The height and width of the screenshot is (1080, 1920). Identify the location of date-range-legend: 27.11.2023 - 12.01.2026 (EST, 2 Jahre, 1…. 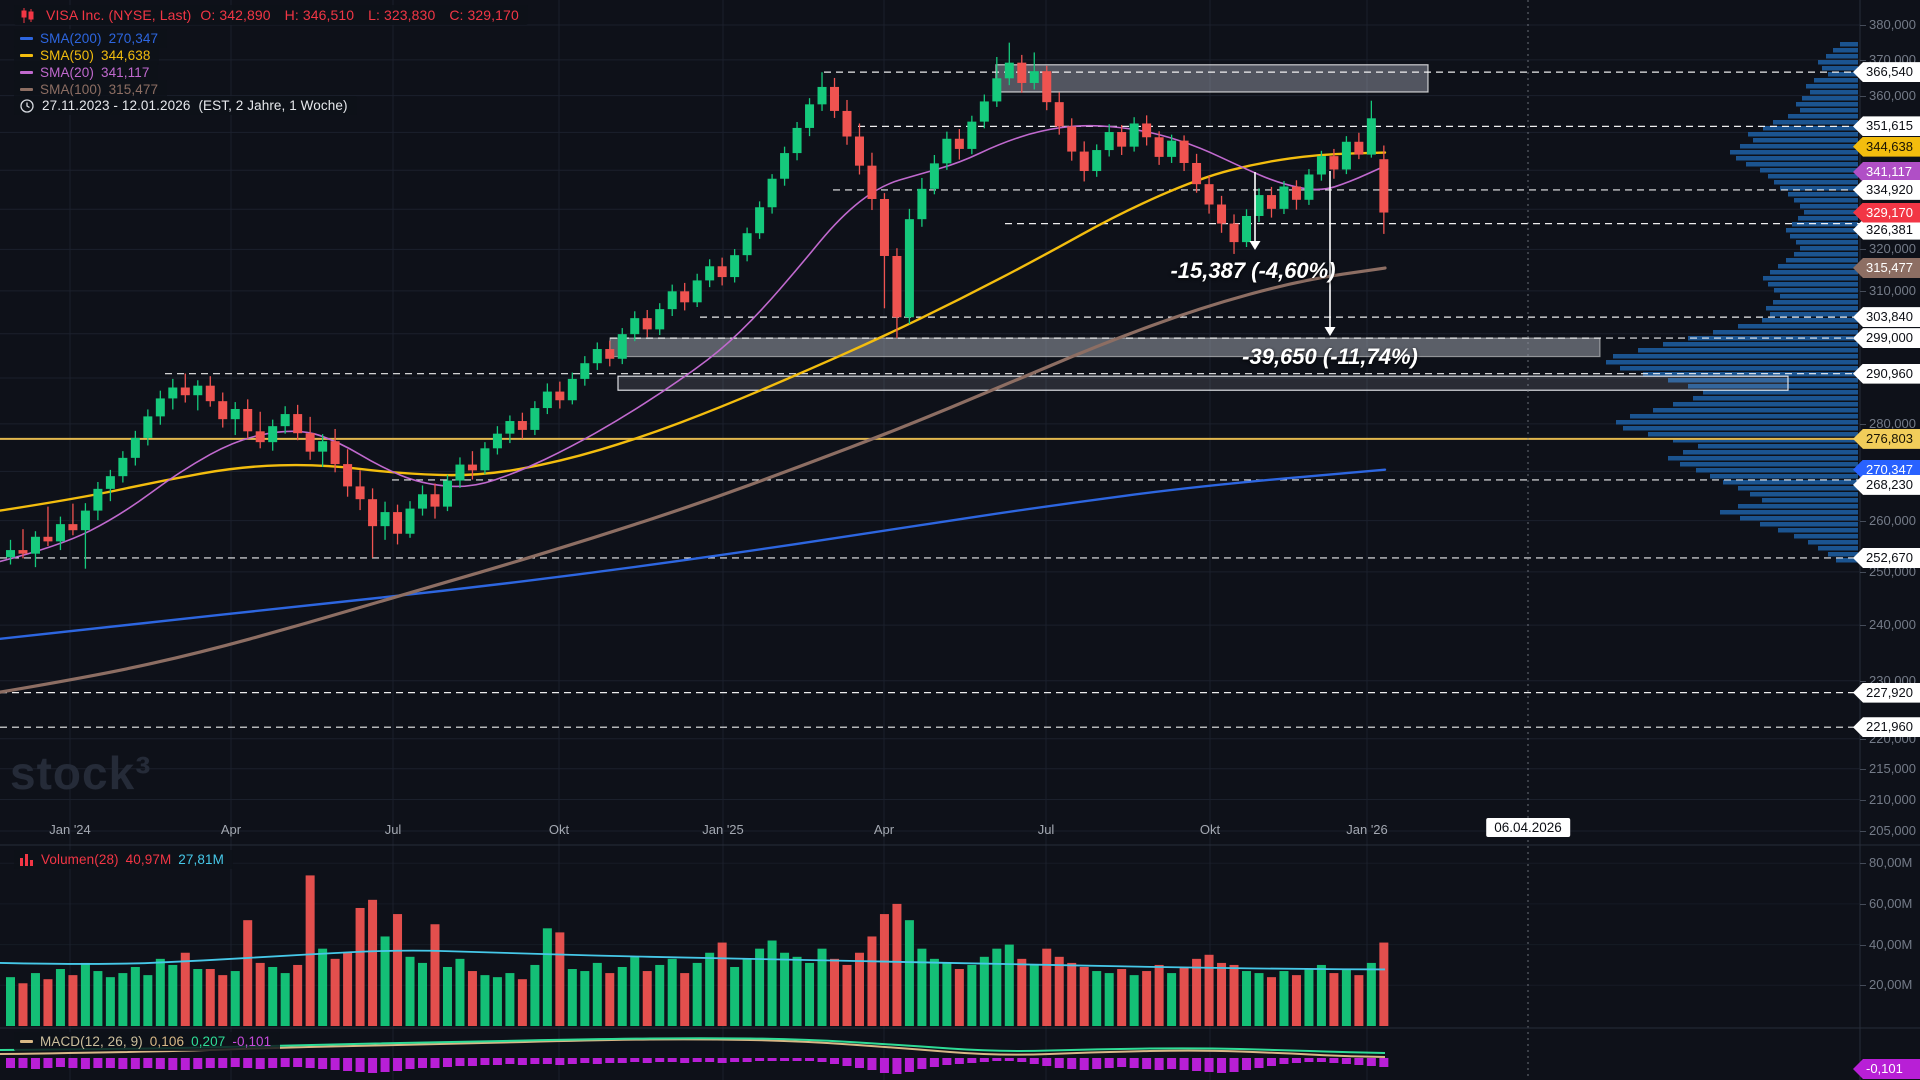
(185, 105).